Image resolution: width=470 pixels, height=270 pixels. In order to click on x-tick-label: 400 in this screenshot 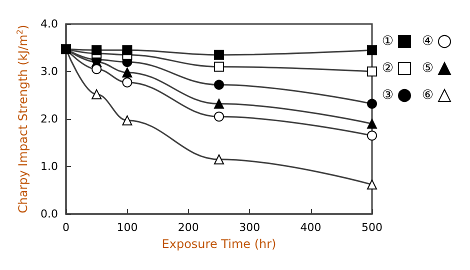, I will do `click(311, 227)`.